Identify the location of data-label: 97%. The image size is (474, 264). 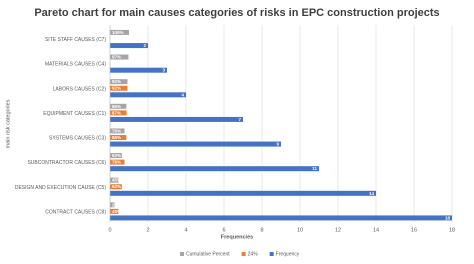
(116, 57).